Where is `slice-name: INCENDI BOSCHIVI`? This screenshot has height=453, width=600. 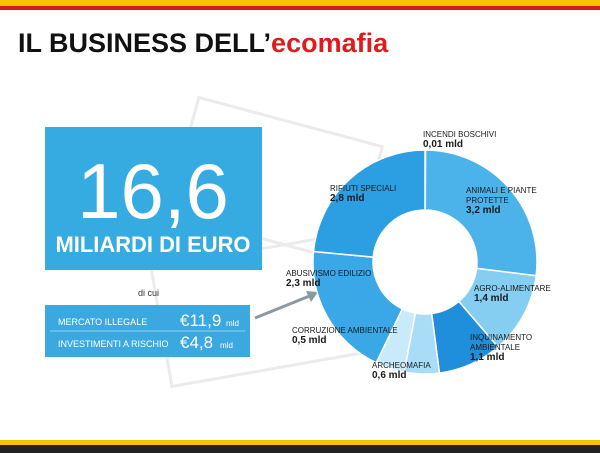
slice-name: INCENDI BOSCHIVI is located at coordinates (460, 134).